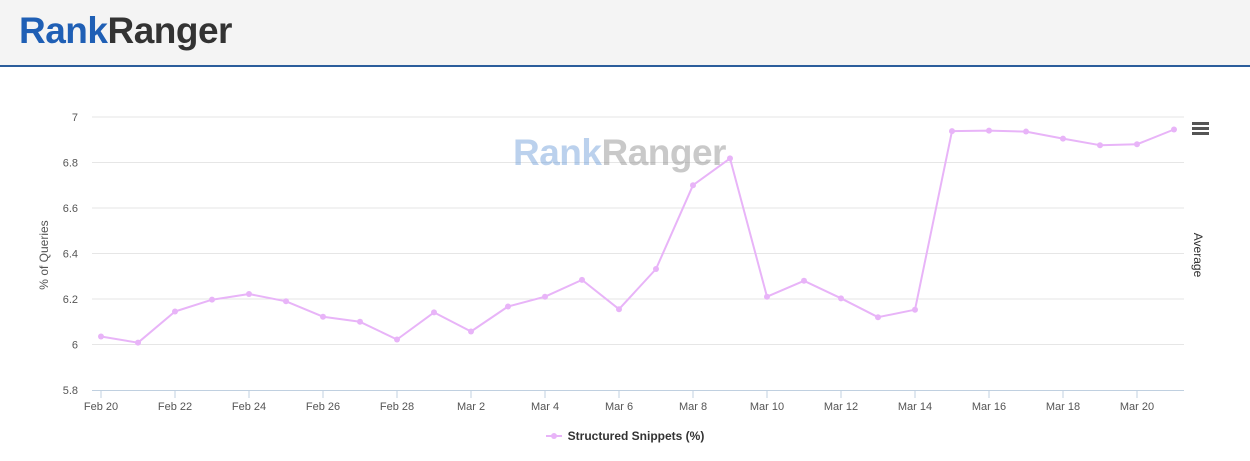  Describe the element at coordinates (1200, 129) in the screenshot. I see `hamburger-menu-icon` at that location.